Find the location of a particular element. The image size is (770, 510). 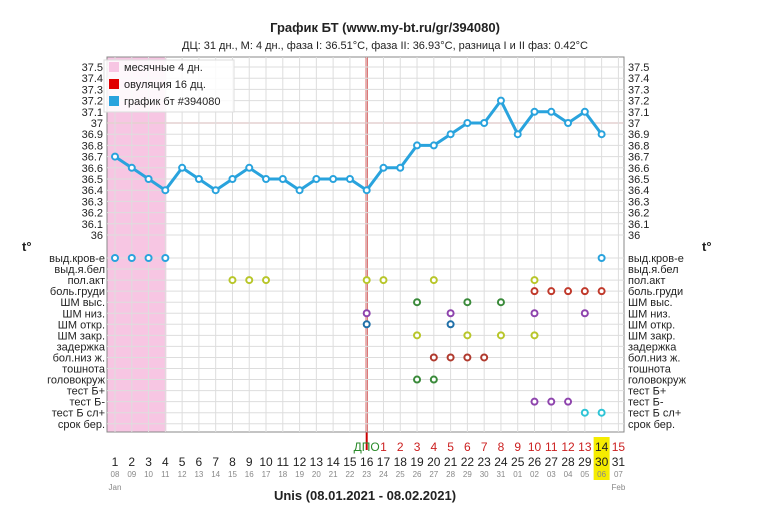

symptom-label-right: тошнота is located at coordinates (650, 370).